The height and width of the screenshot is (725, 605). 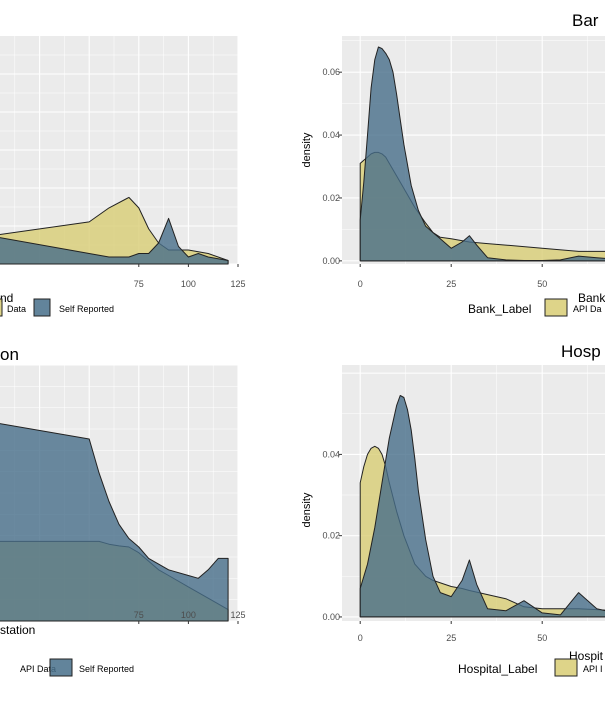 I want to click on y-tick-label: 0.06, so click(x=331, y=72).